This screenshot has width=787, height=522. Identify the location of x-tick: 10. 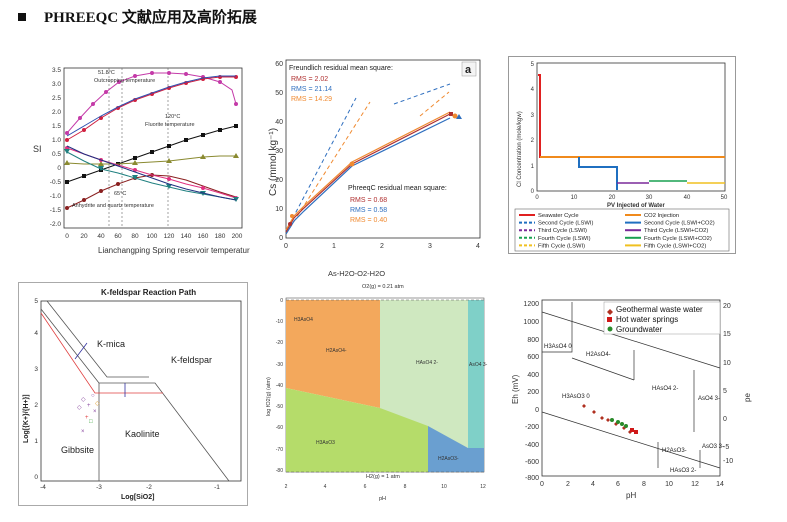
(669, 484).